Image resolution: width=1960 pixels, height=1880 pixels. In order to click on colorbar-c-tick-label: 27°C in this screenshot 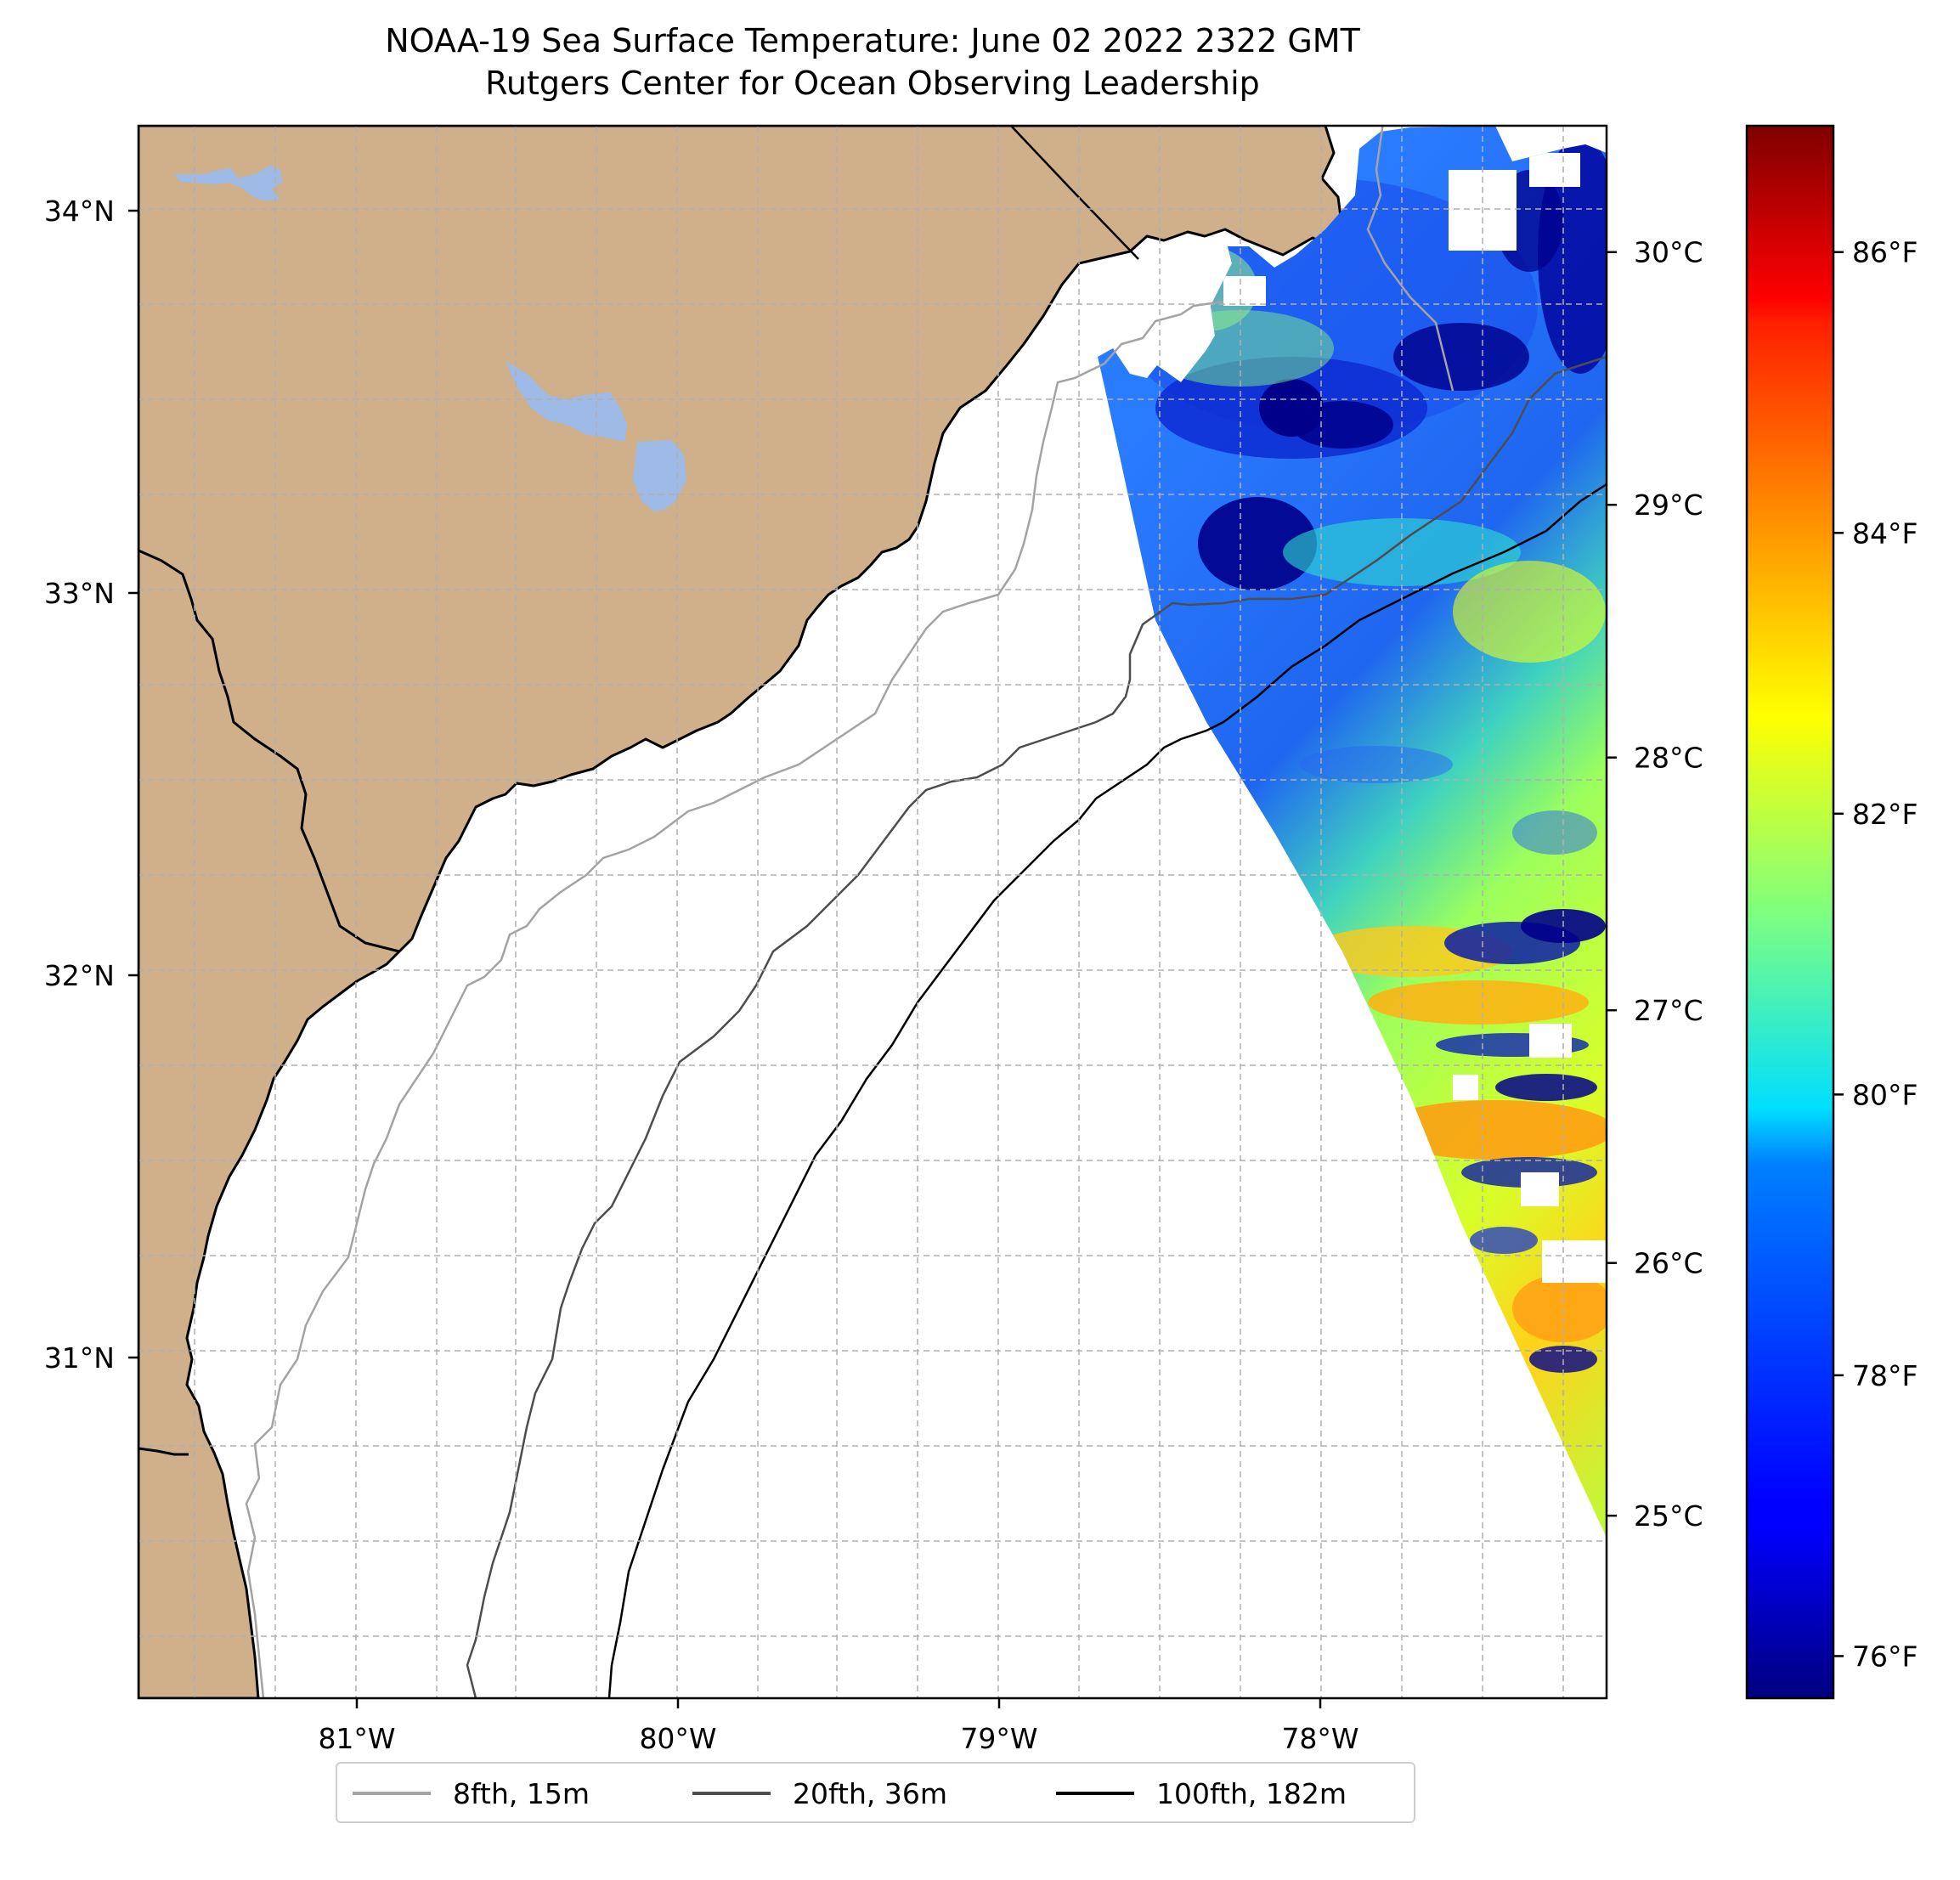, I will do `click(1669, 1011)`.